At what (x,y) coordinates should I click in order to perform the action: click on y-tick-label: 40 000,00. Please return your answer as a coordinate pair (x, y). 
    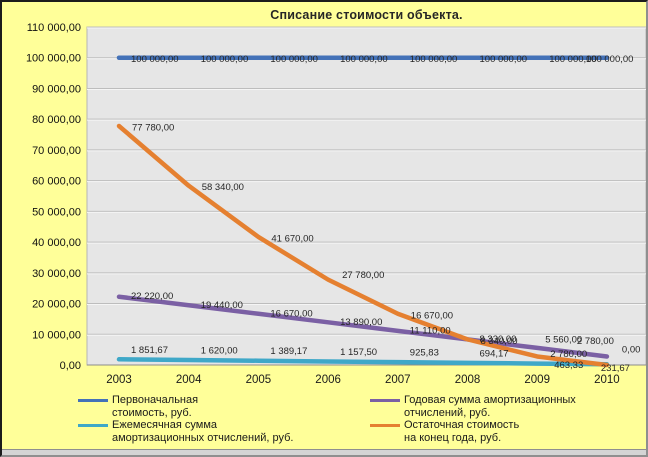
    Looking at the image, I should click on (56, 243).